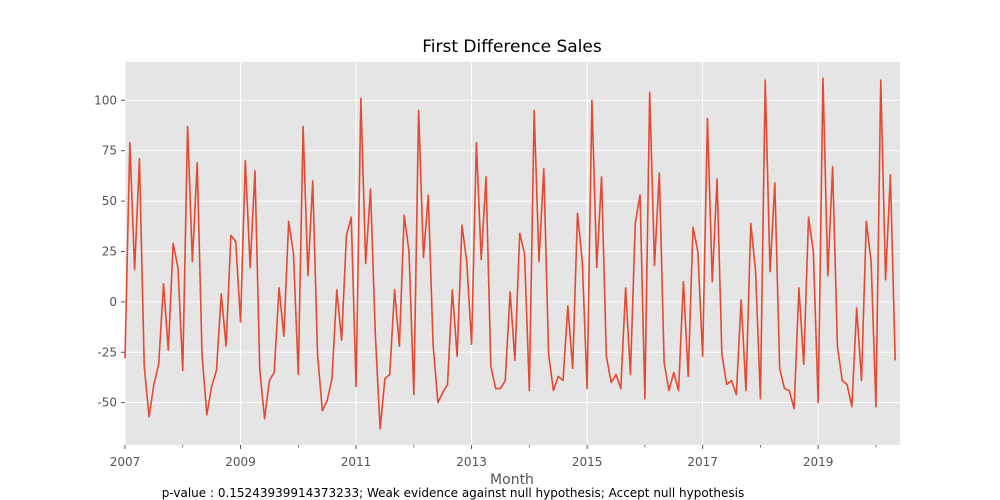  What do you see at coordinates (107, 352) in the screenshot?
I see `y-tick-label: -25` at bounding box center [107, 352].